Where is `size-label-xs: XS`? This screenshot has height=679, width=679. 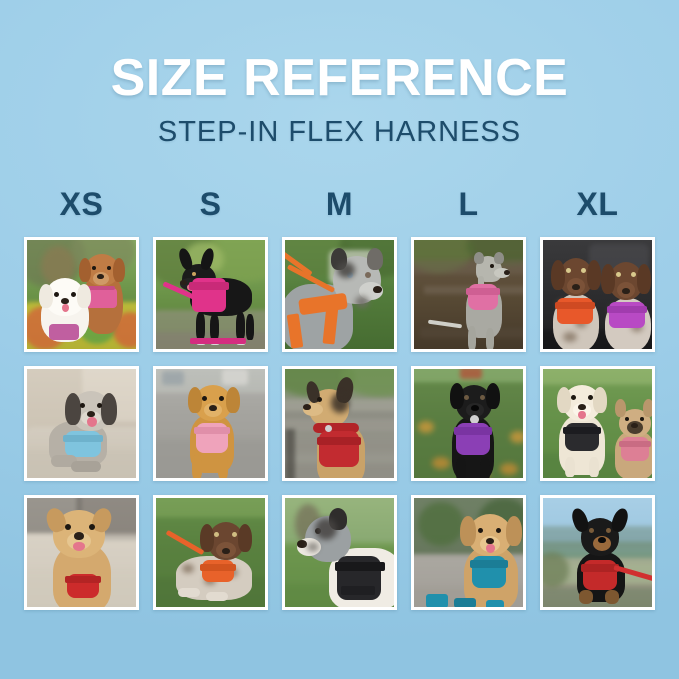
size-label-xs: XS is located at coordinates (81, 204).